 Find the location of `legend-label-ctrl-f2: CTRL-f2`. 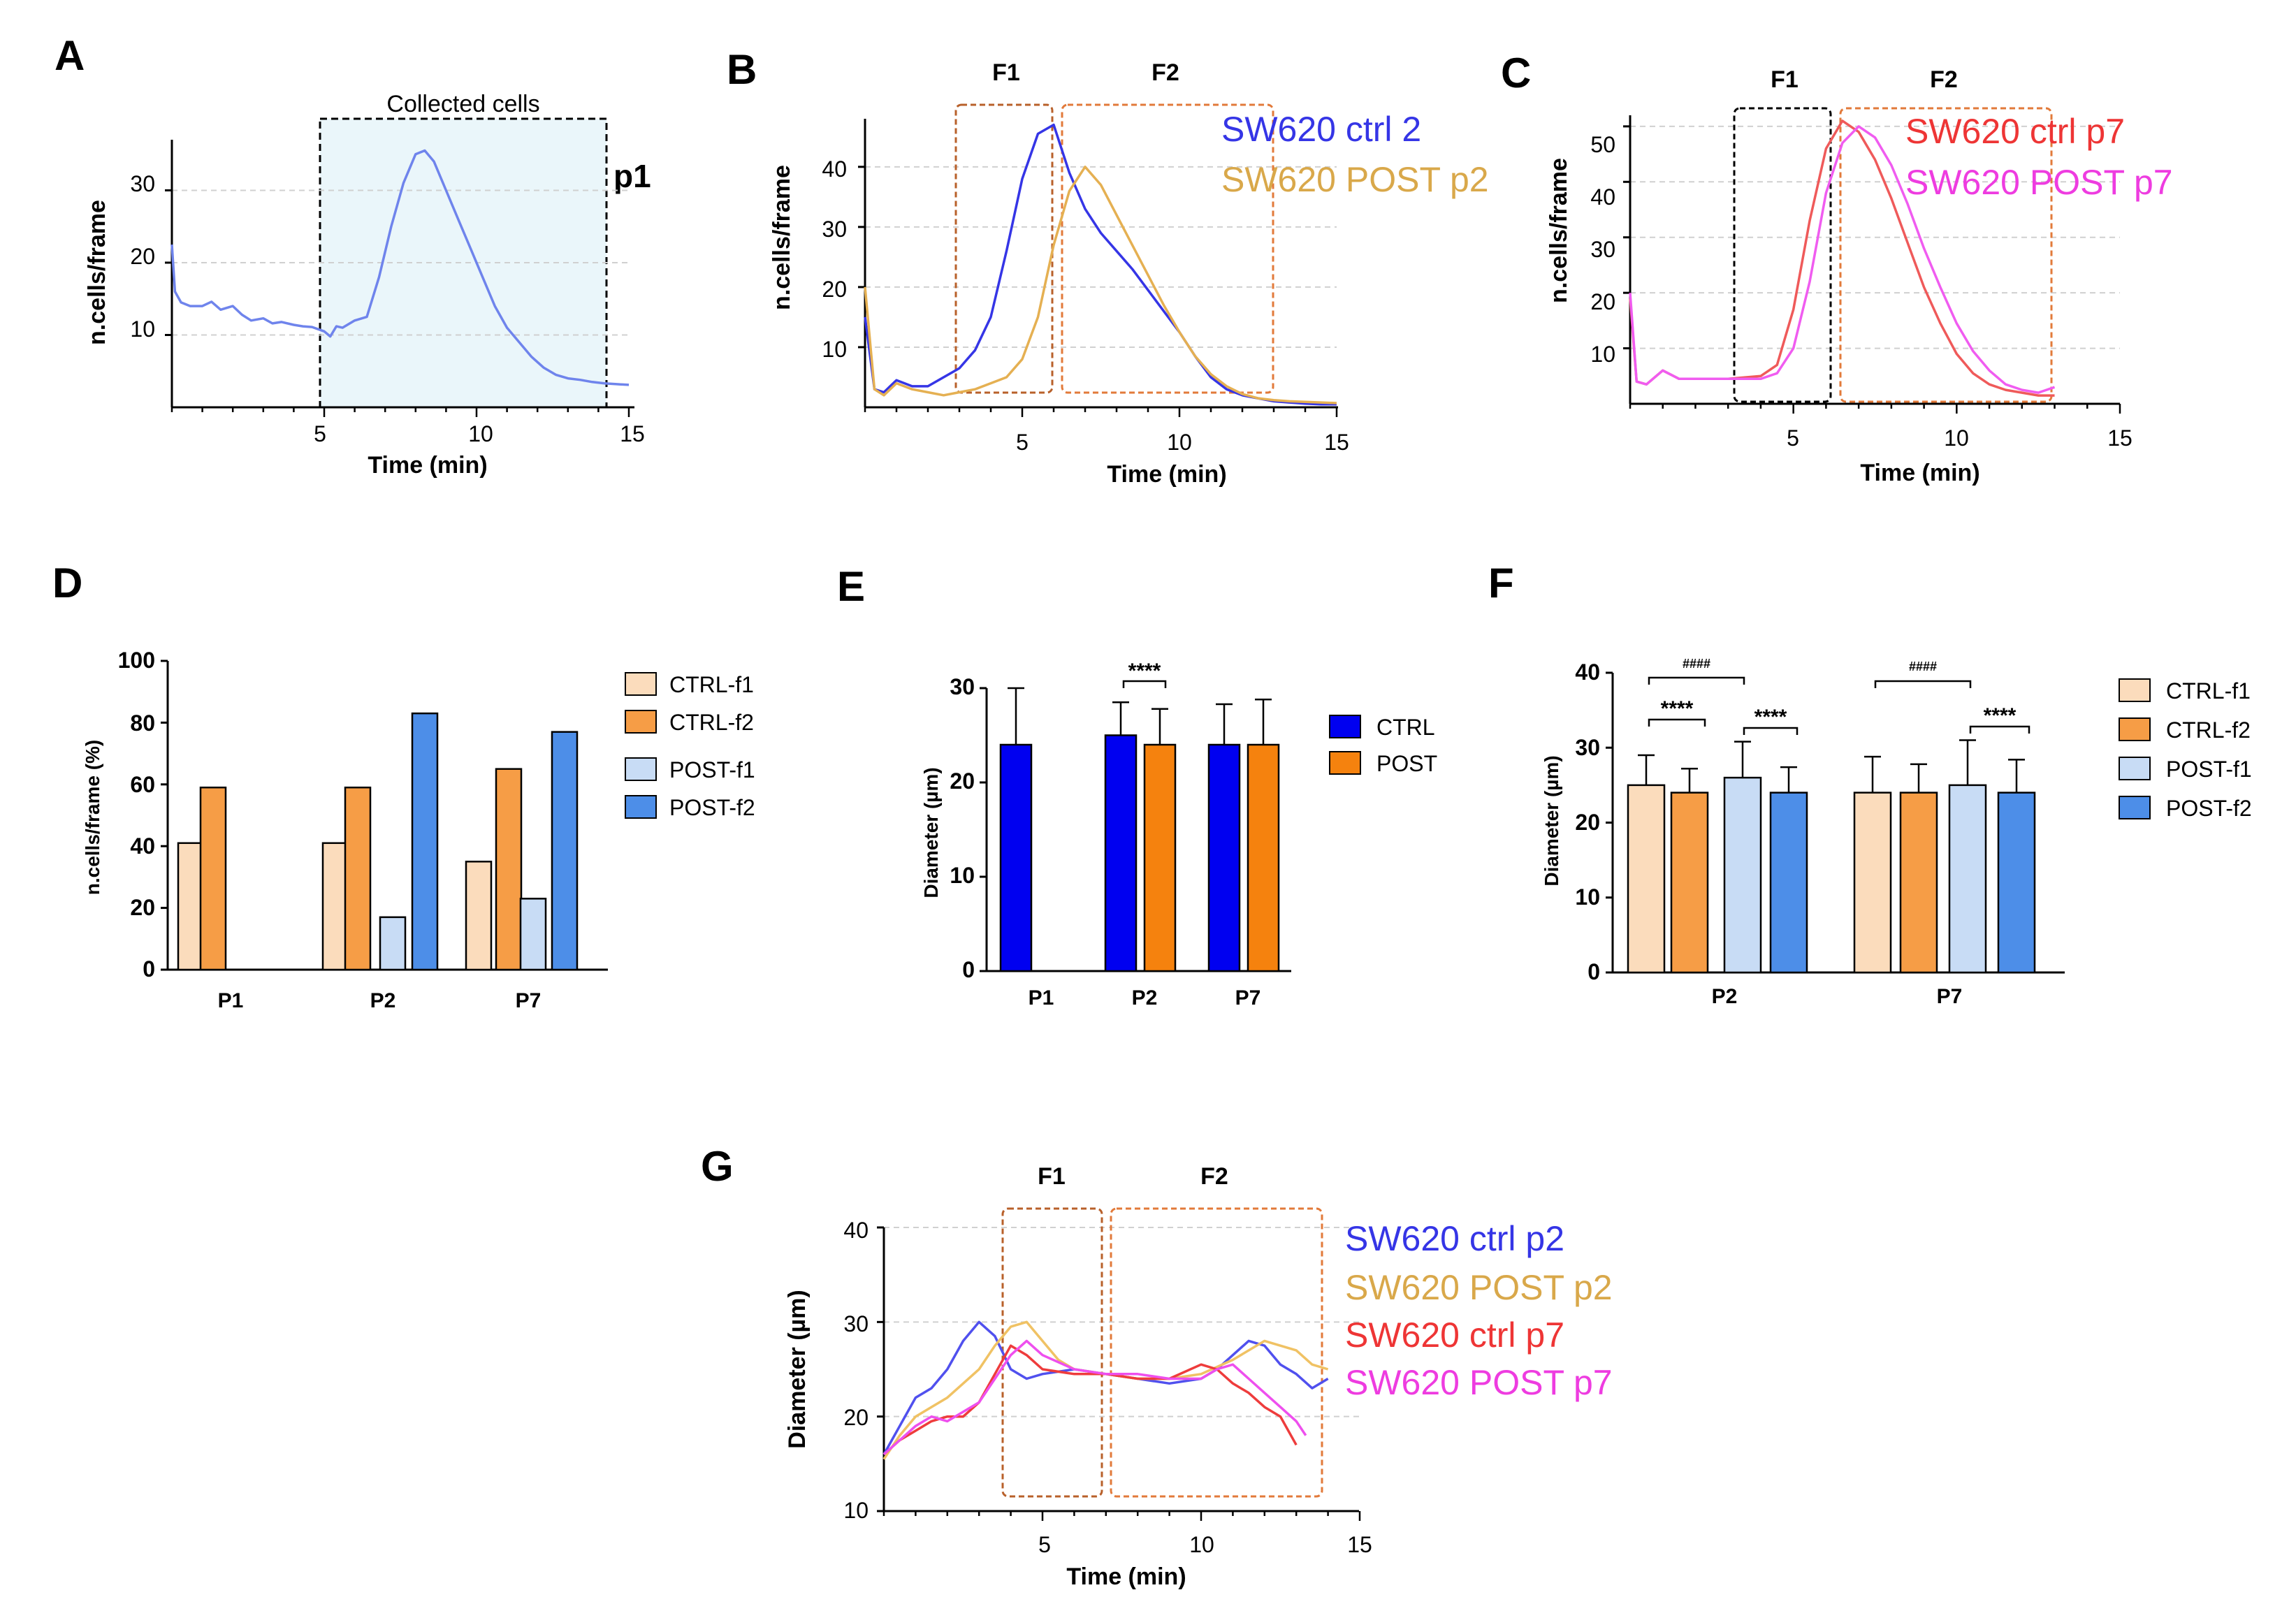

legend-label-ctrl-f2: CTRL-f2 is located at coordinates (2208, 730).